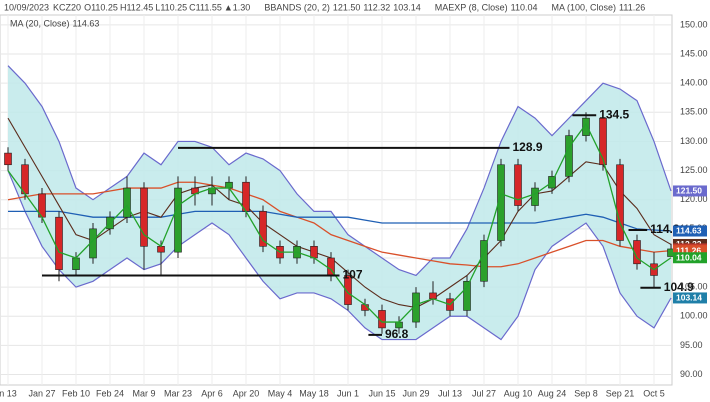  Describe the element at coordinates (471, 7) in the screenshot. I see `legend-name: MAEXP (8, Close)` at that location.